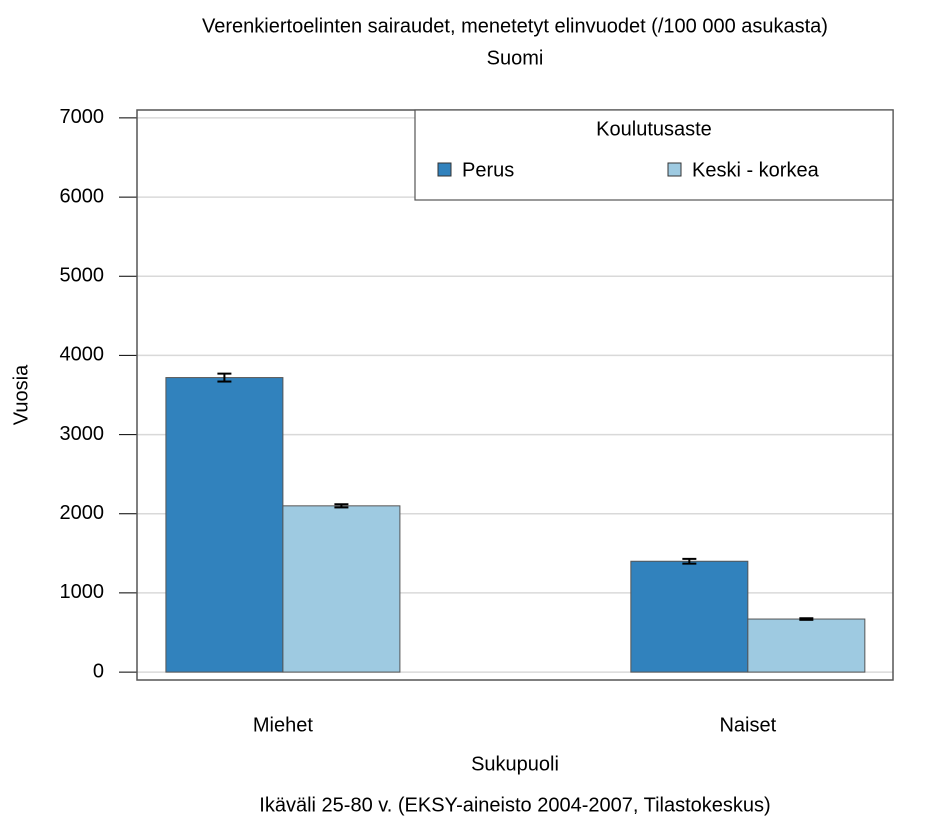 The height and width of the screenshot is (826, 943). What do you see at coordinates (654, 129) in the screenshot?
I see `legend-title: Koulutusaste` at bounding box center [654, 129].